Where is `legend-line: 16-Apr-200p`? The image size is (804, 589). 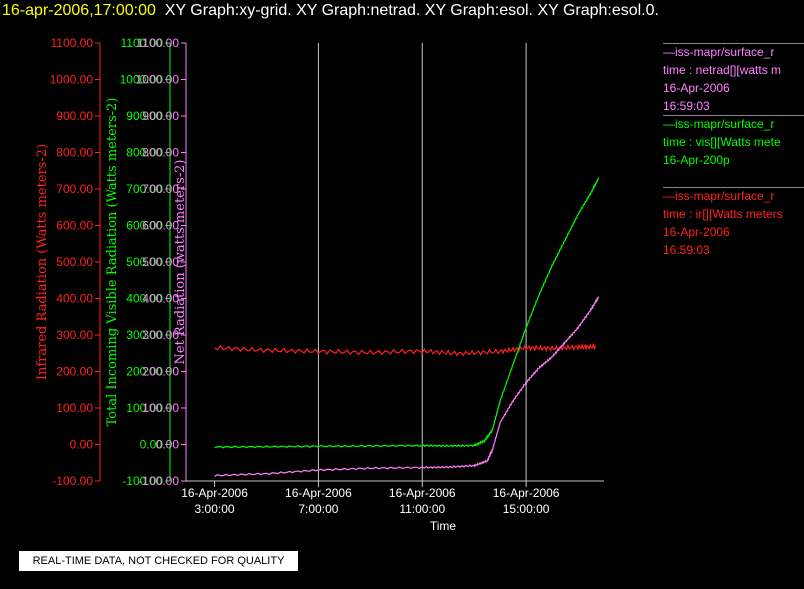 legend-line: 16-Apr-200p is located at coordinates (696, 160).